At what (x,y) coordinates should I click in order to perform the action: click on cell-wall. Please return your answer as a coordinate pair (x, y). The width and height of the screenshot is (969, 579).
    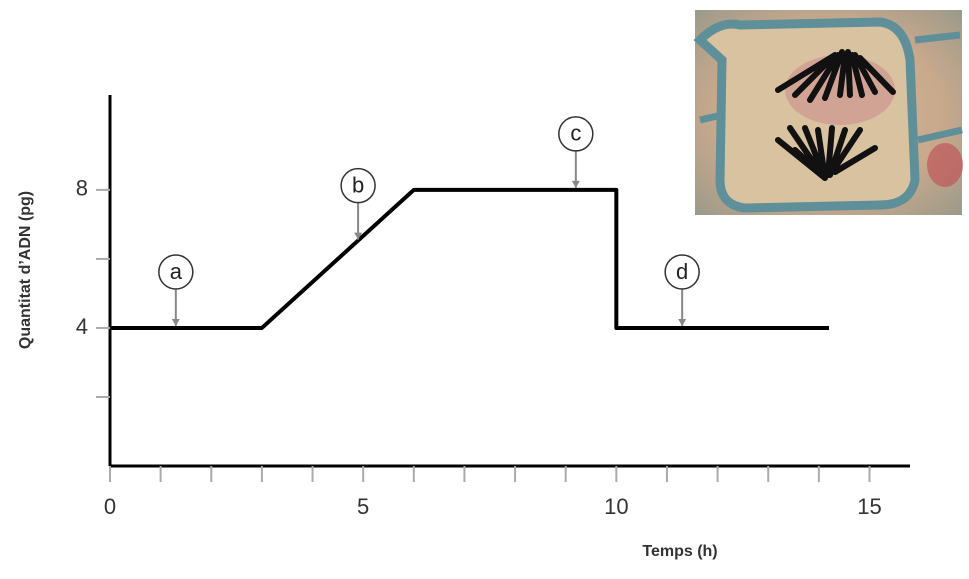
    Looking at the image, I should click on (831, 87).